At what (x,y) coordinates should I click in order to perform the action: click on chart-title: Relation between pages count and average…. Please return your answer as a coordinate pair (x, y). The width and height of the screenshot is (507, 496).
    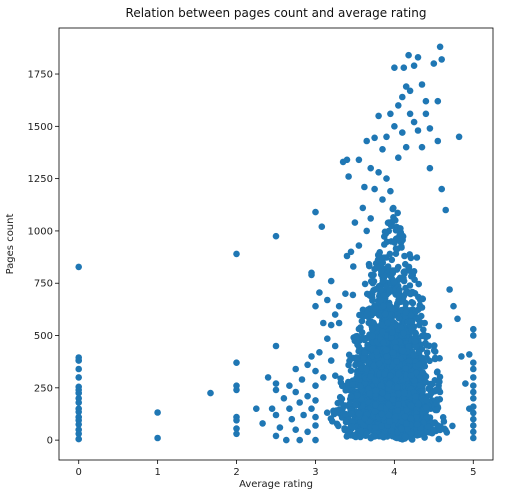
    Looking at the image, I should click on (276, 13).